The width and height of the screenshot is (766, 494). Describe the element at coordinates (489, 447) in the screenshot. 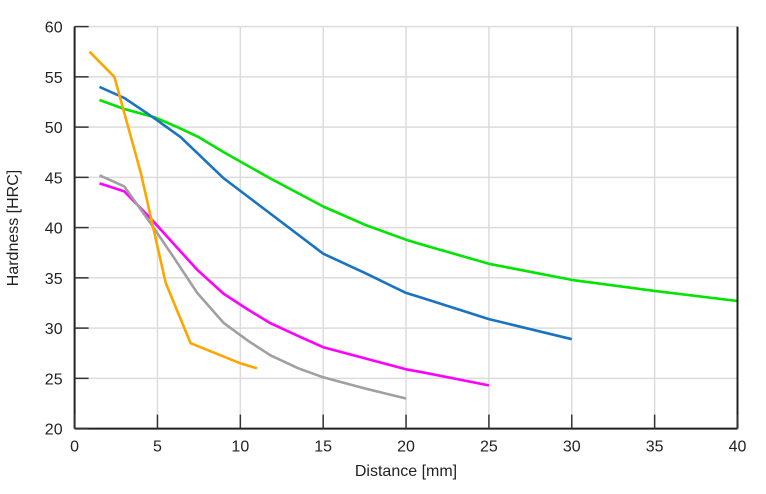

I see `x-tick-label: 25` at that location.